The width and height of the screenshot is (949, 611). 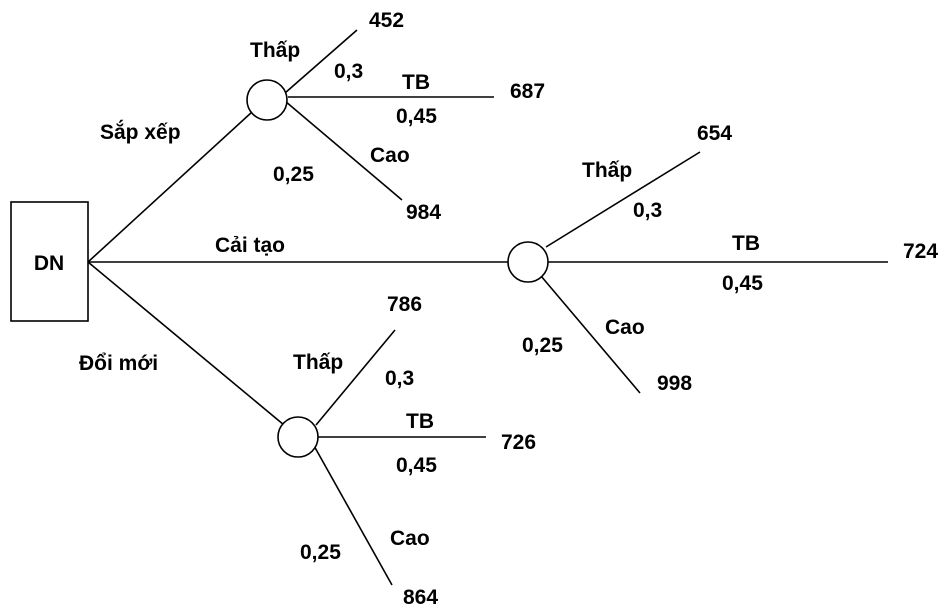 I want to click on prob-label-sap-xep-thap: 0,3, so click(x=348, y=71).